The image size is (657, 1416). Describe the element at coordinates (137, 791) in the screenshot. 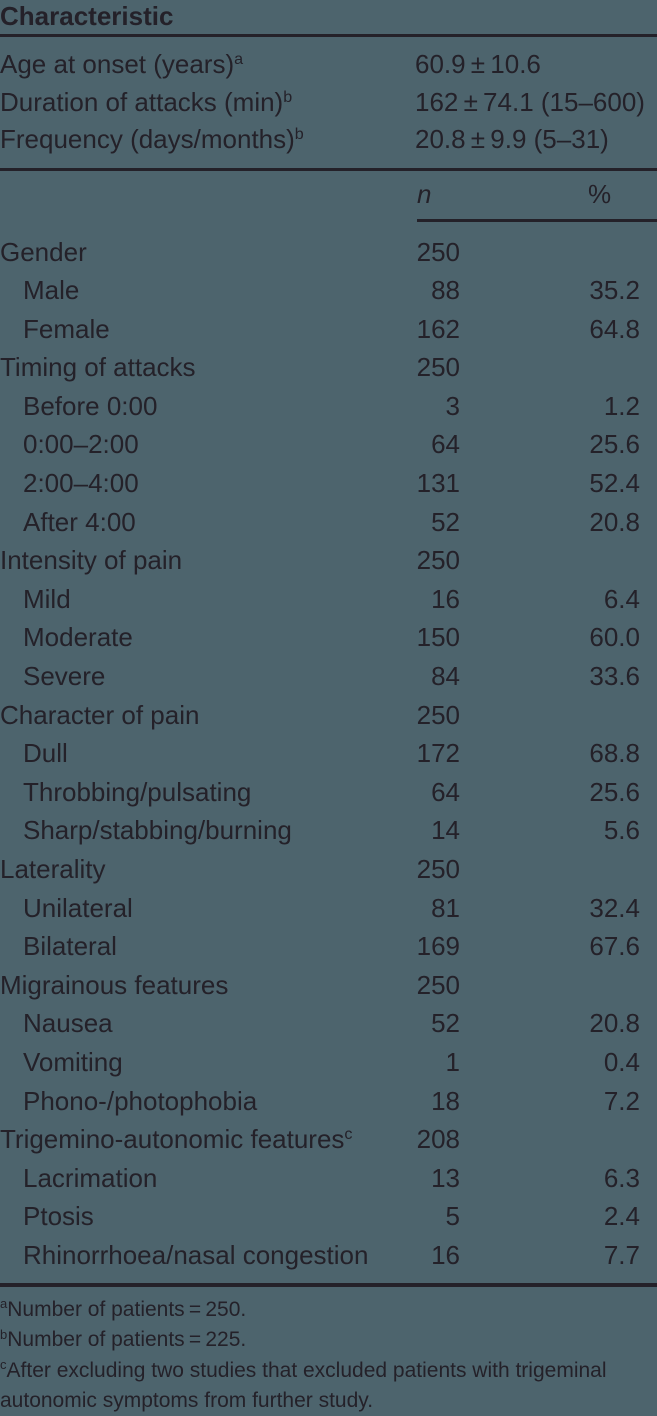

I see `row-label: Throbbing/pulsating` at that location.